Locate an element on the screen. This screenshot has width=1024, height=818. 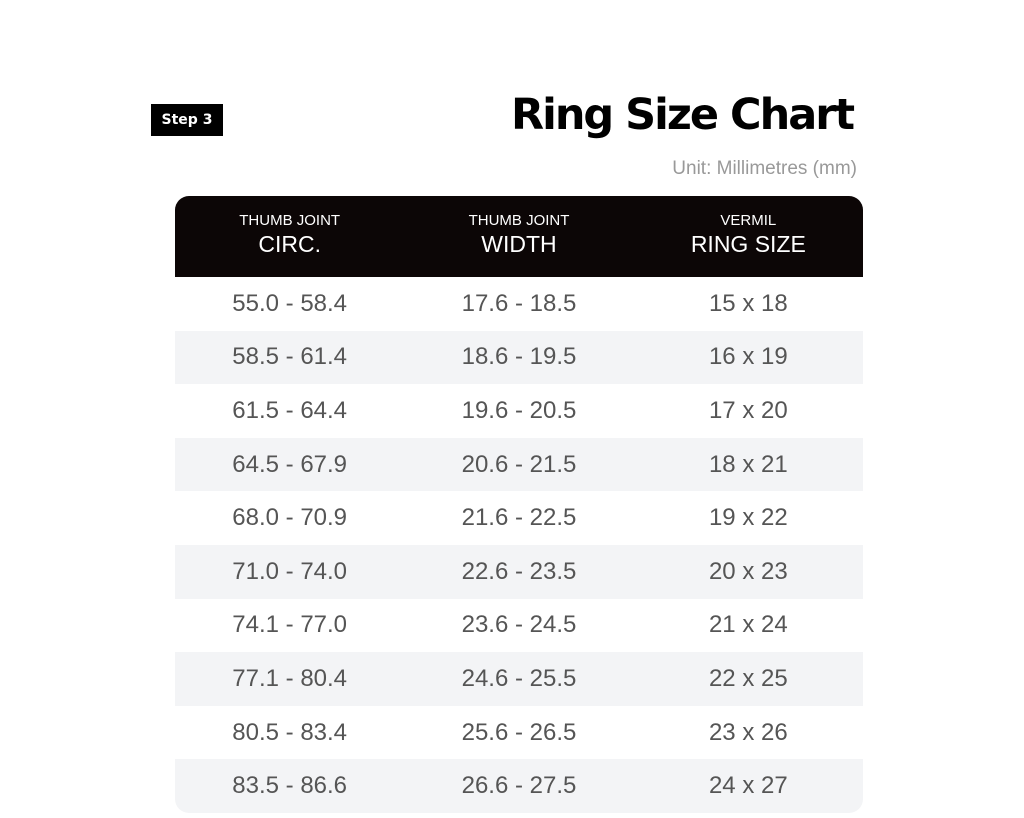
table-cell: 58.5 - 61.4 is located at coordinates (290, 357).